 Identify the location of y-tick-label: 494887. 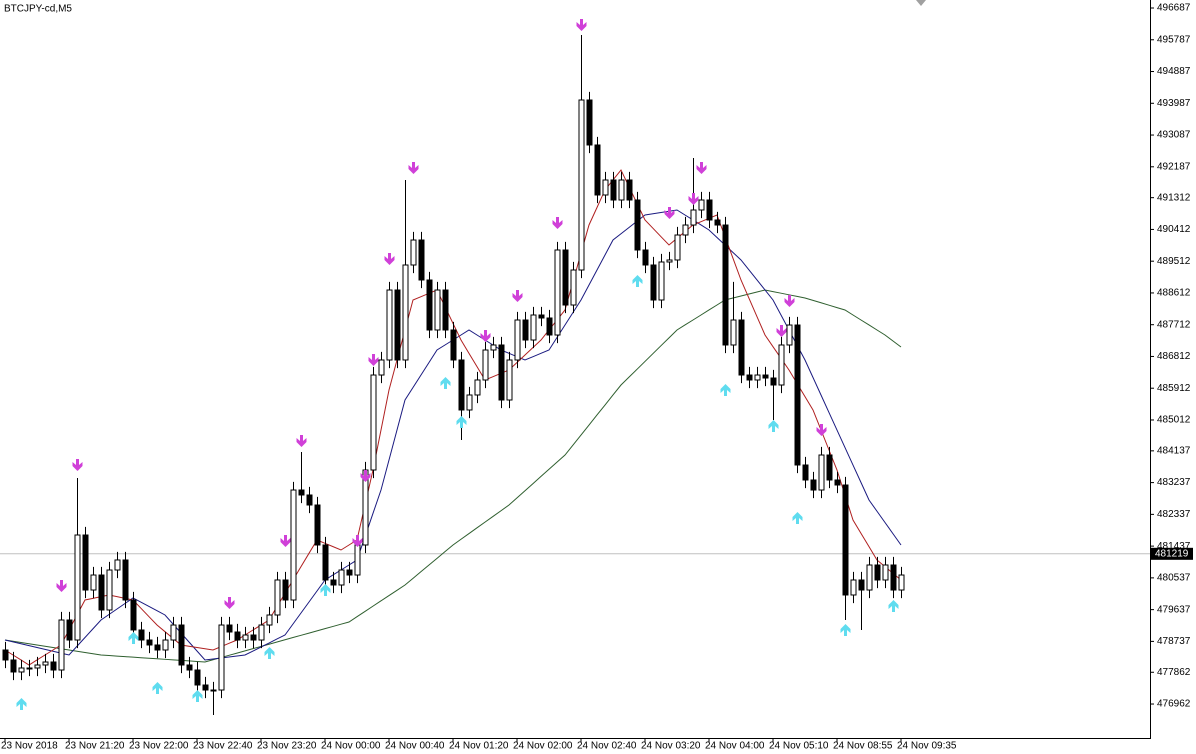
(1174, 71).